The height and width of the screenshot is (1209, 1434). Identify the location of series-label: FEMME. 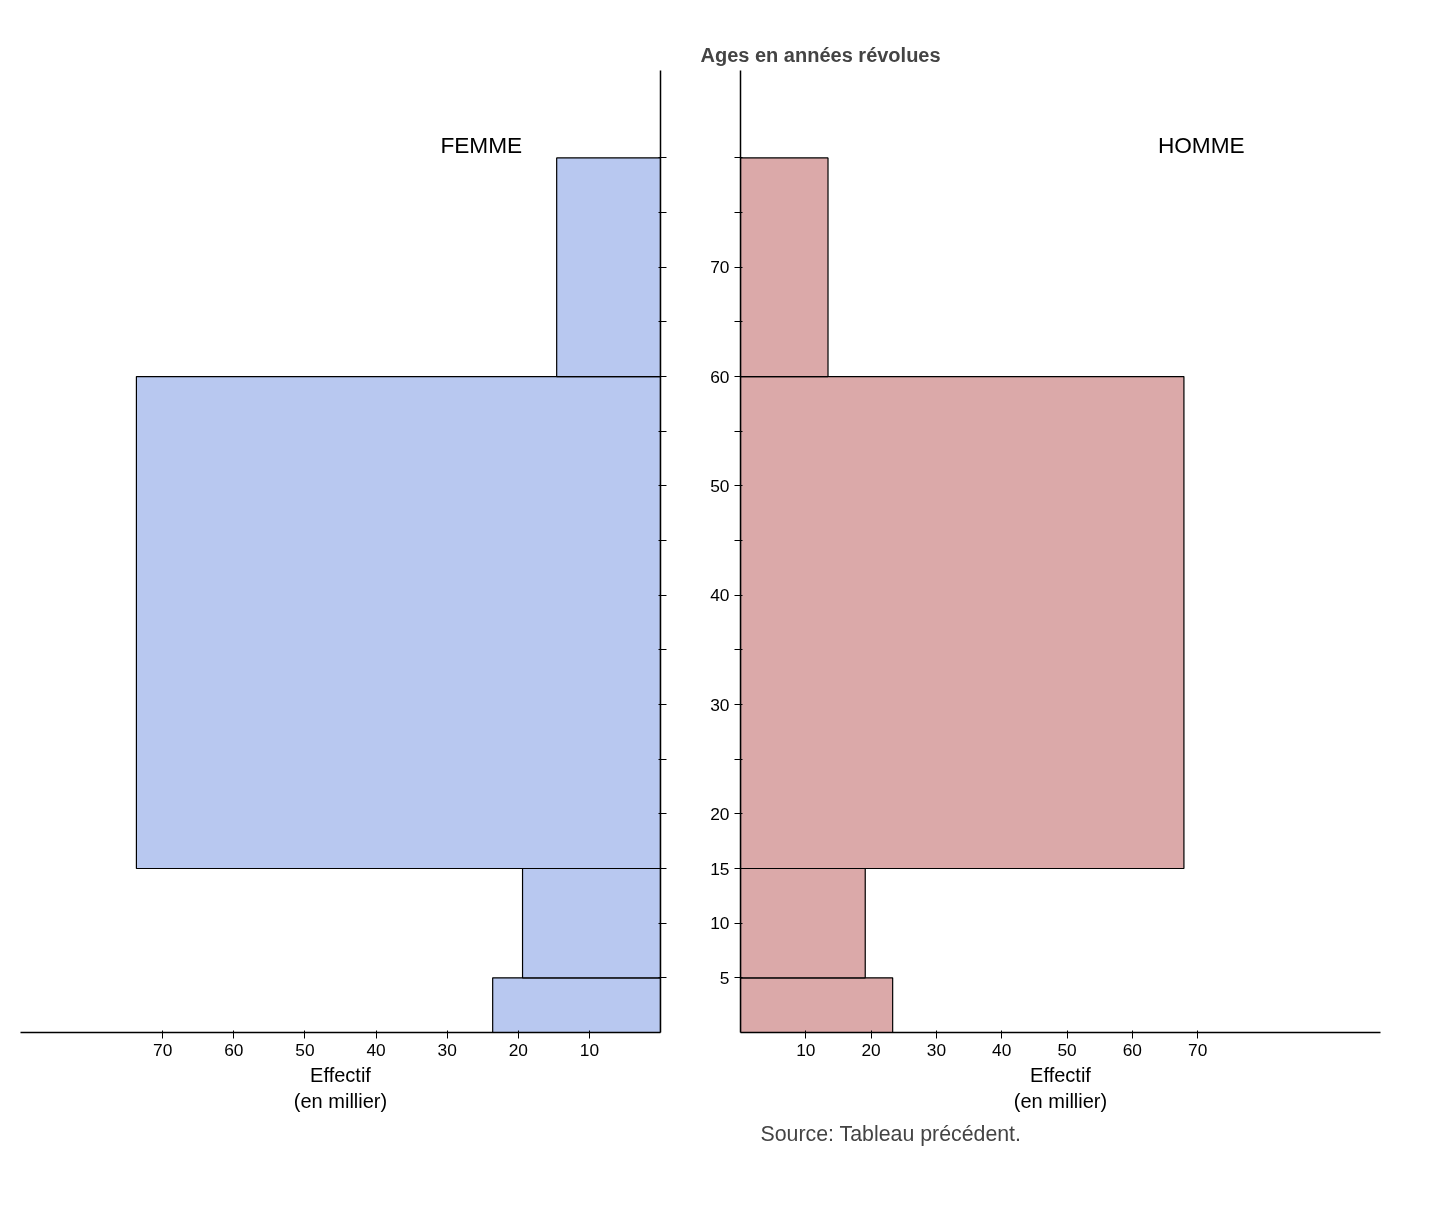
(481, 144).